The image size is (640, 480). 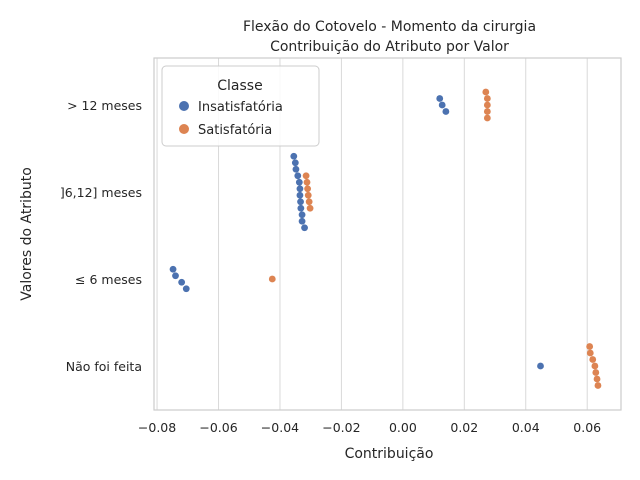 I want to click on x-tick-label: 0.06, so click(x=587, y=427).